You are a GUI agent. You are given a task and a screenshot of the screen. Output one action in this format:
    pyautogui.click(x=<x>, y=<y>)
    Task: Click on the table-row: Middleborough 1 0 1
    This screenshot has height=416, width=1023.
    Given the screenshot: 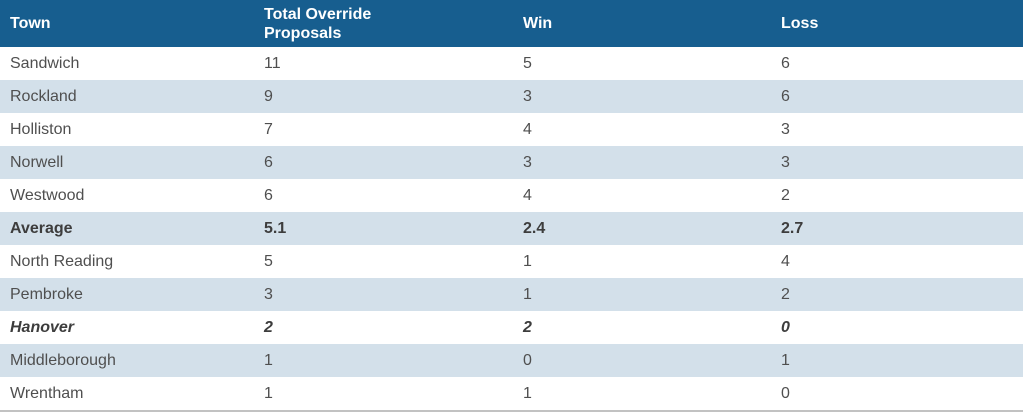 What is the action you would take?
    pyautogui.click(x=511, y=360)
    